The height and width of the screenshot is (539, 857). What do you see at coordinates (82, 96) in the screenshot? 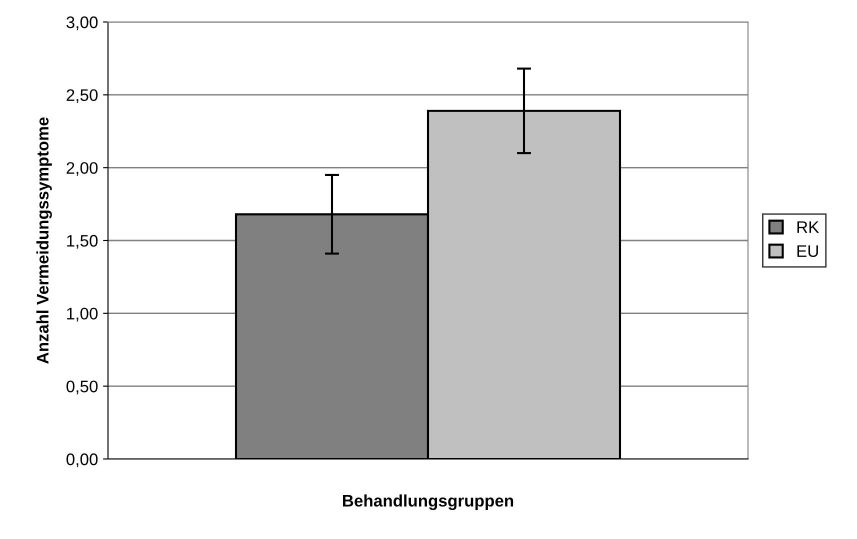
I see `y-tick-label: 2,50` at bounding box center [82, 96].